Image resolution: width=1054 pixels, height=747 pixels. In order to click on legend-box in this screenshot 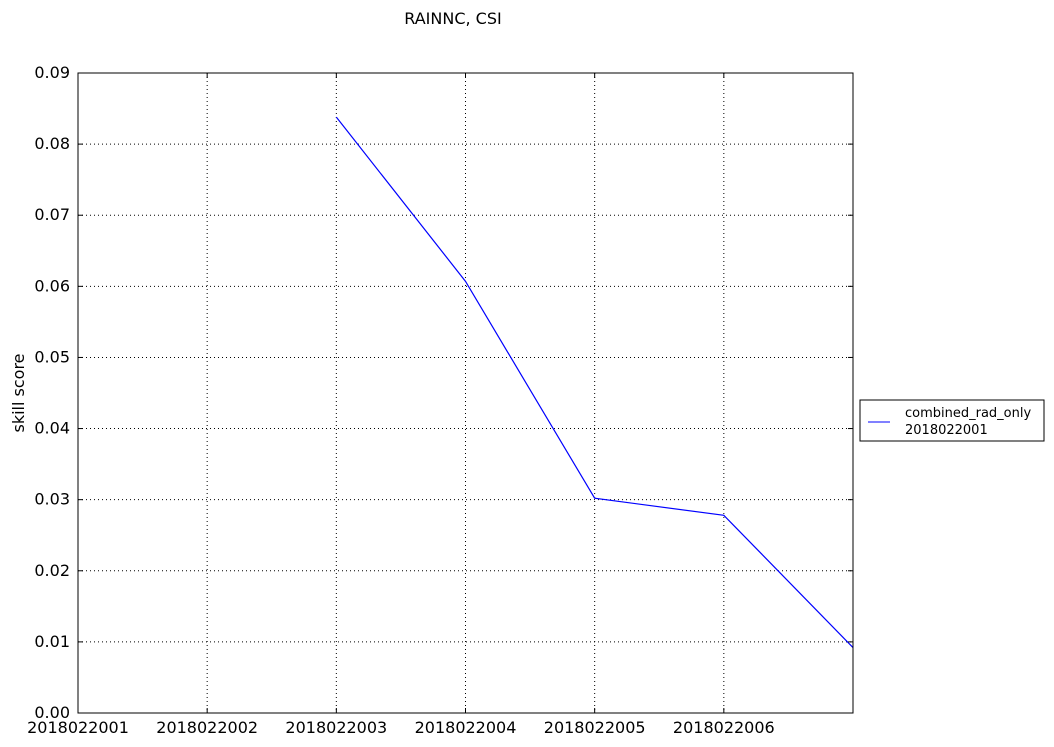, I will do `click(952, 420)`.